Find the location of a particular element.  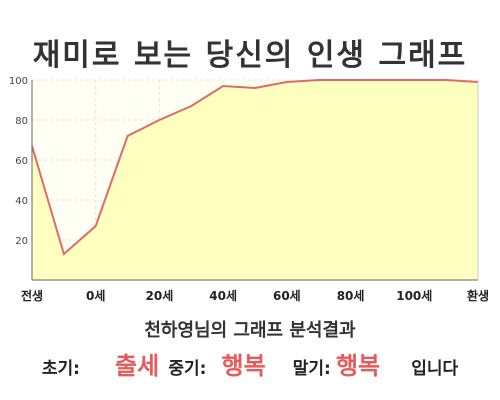

middle-label: 중기: is located at coordinates (187, 369).